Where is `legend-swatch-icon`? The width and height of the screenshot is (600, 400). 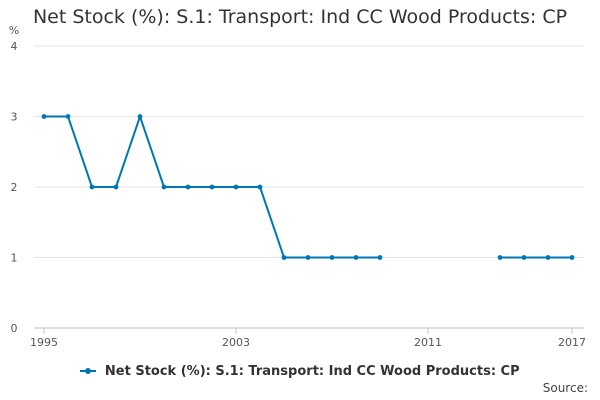
legend-swatch-icon is located at coordinates (88, 371).